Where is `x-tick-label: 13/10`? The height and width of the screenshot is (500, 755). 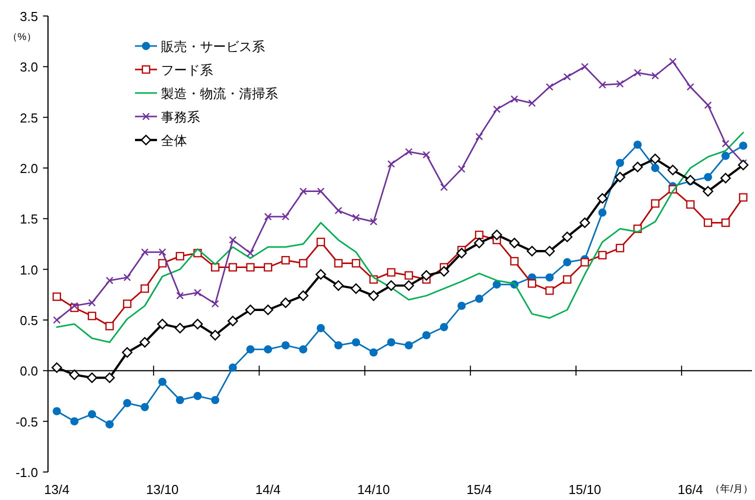
x-tick-label: 13/10 is located at coordinates (162, 489).